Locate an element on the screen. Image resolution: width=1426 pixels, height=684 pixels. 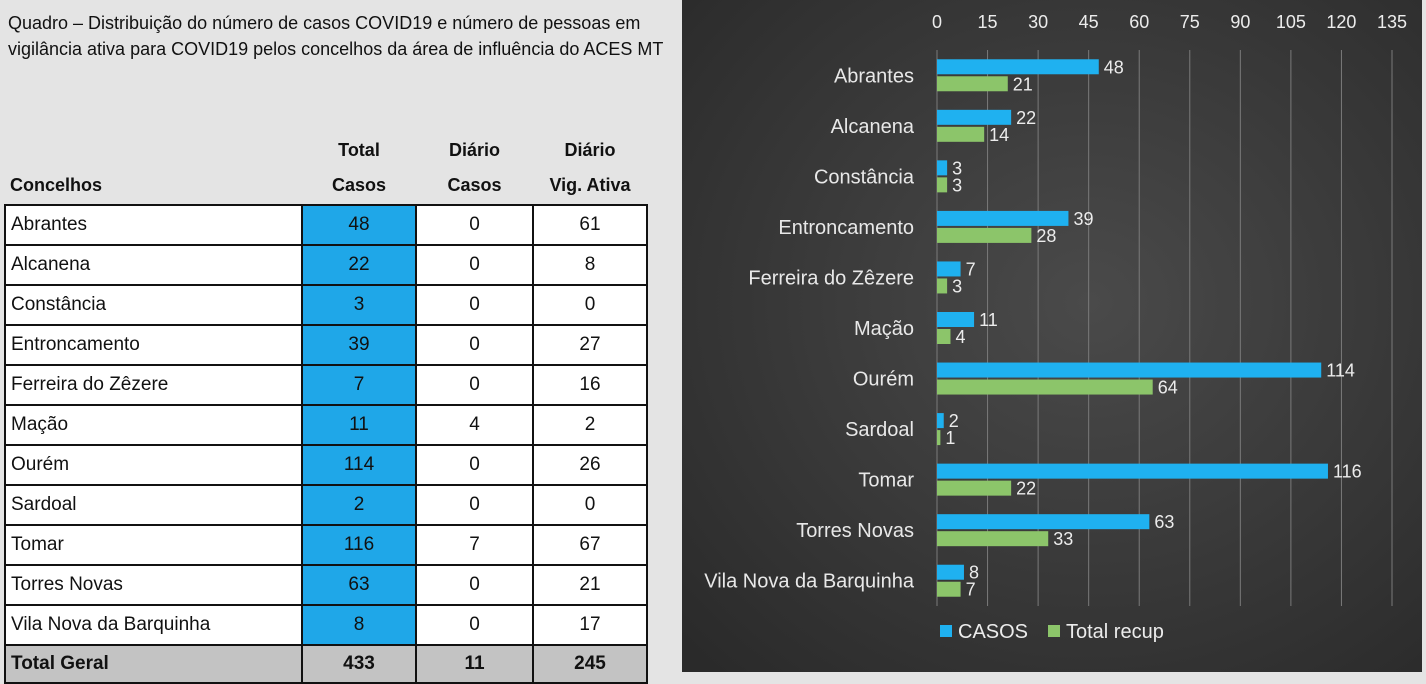
legend: CASOS Total recup is located at coordinates (1052, 632).